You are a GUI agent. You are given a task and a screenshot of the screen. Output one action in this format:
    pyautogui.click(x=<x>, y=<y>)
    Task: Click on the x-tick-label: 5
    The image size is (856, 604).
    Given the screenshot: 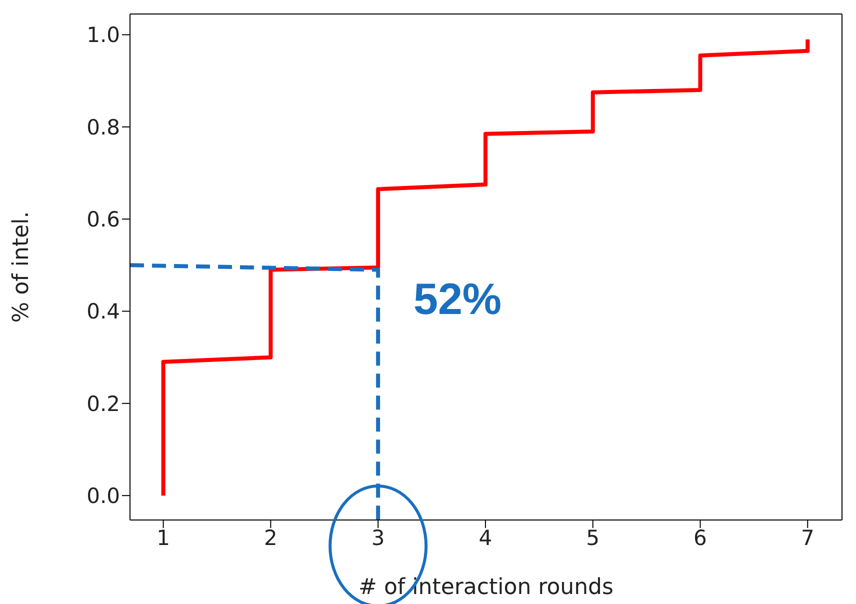 What is the action you would take?
    pyautogui.click(x=593, y=538)
    